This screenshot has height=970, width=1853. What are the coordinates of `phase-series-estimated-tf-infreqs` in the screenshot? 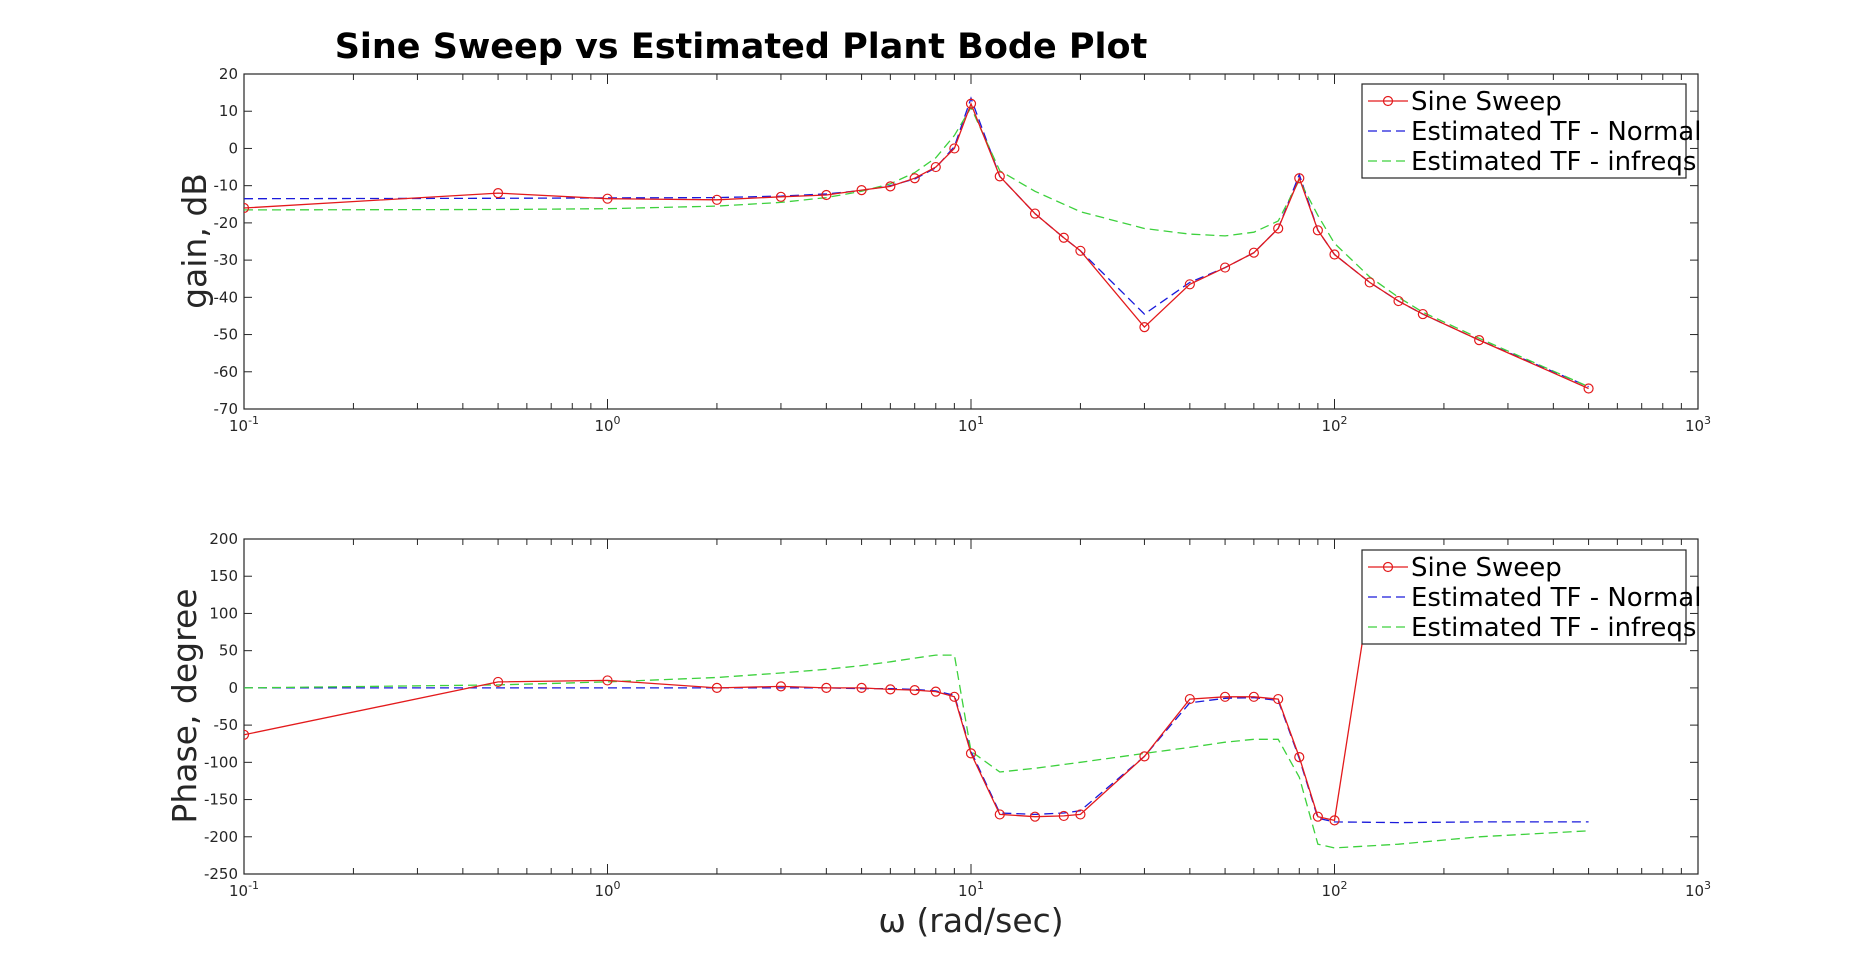 It's located at (916, 751).